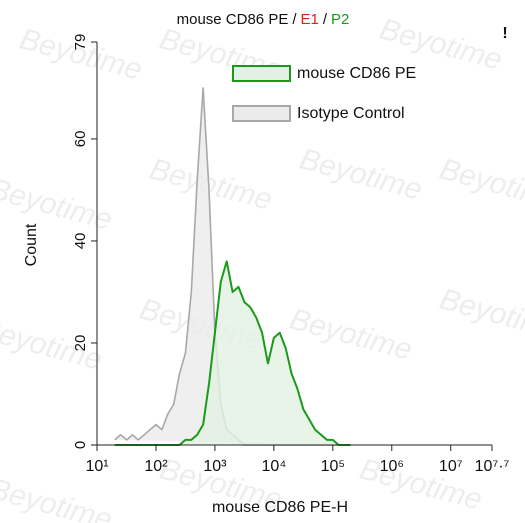 This screenshot has width=525, height=523. Describe the element at coordinates (280, 507) in the screenshot. I see `x-axis-title: mouse CD86 PE-H` at that location.